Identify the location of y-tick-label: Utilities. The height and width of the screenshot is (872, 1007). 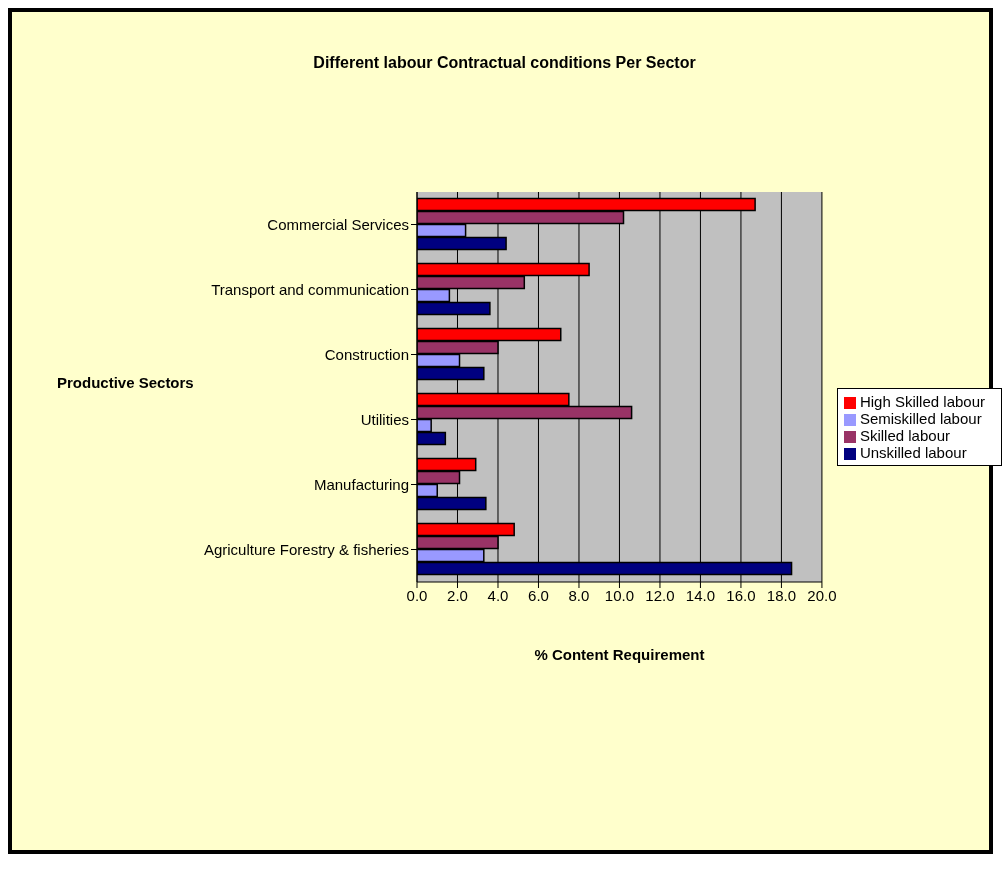
(384, 419).